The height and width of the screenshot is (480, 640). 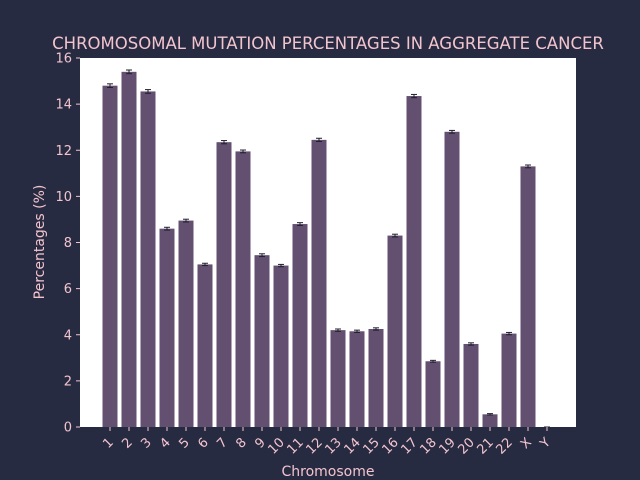 I want to click on y-tick-label-0: 0, so click(x=68, y=428).